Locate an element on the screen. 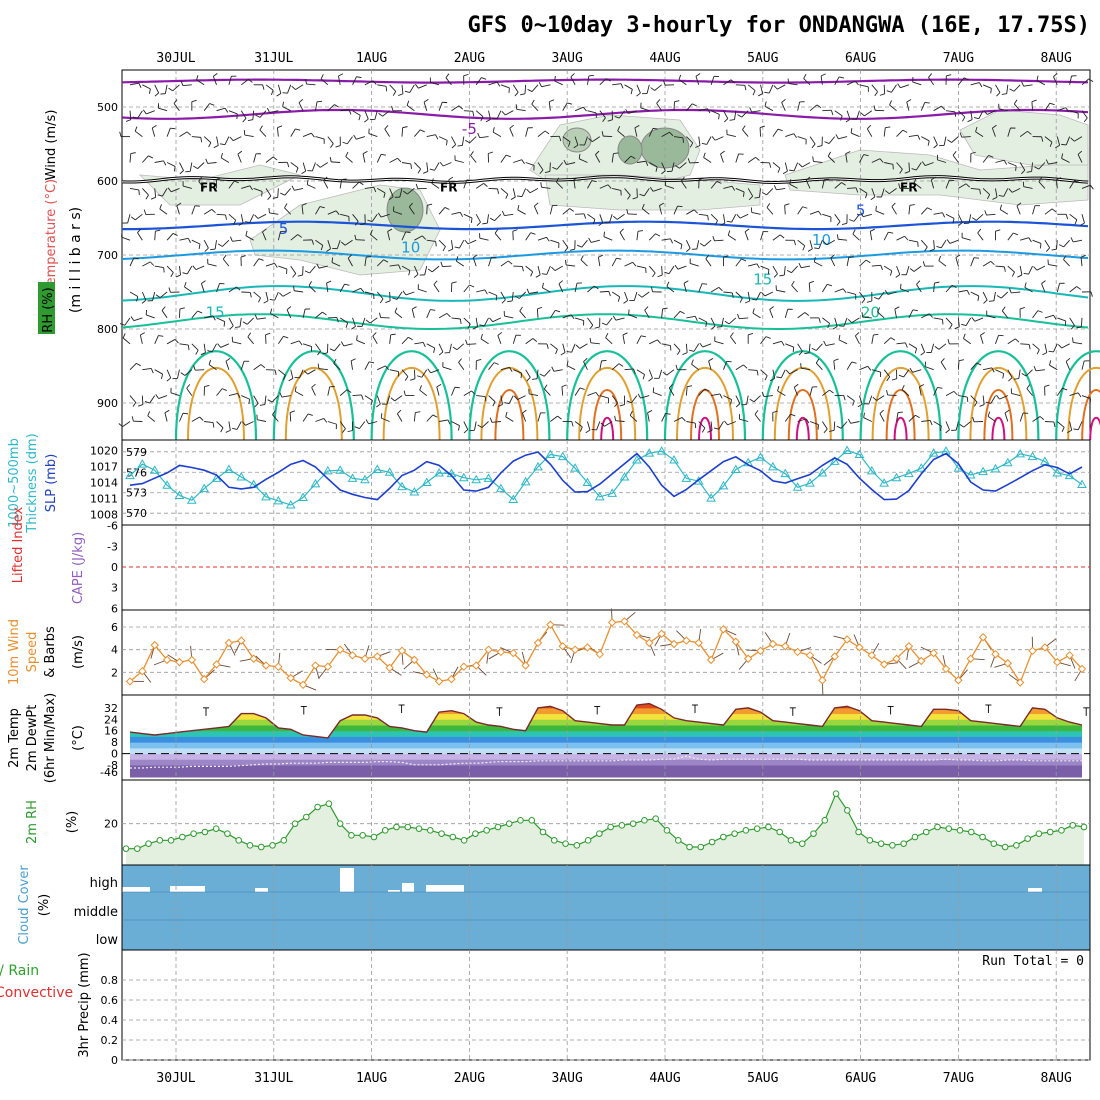  temp-band is located at coordinates (606, 706).